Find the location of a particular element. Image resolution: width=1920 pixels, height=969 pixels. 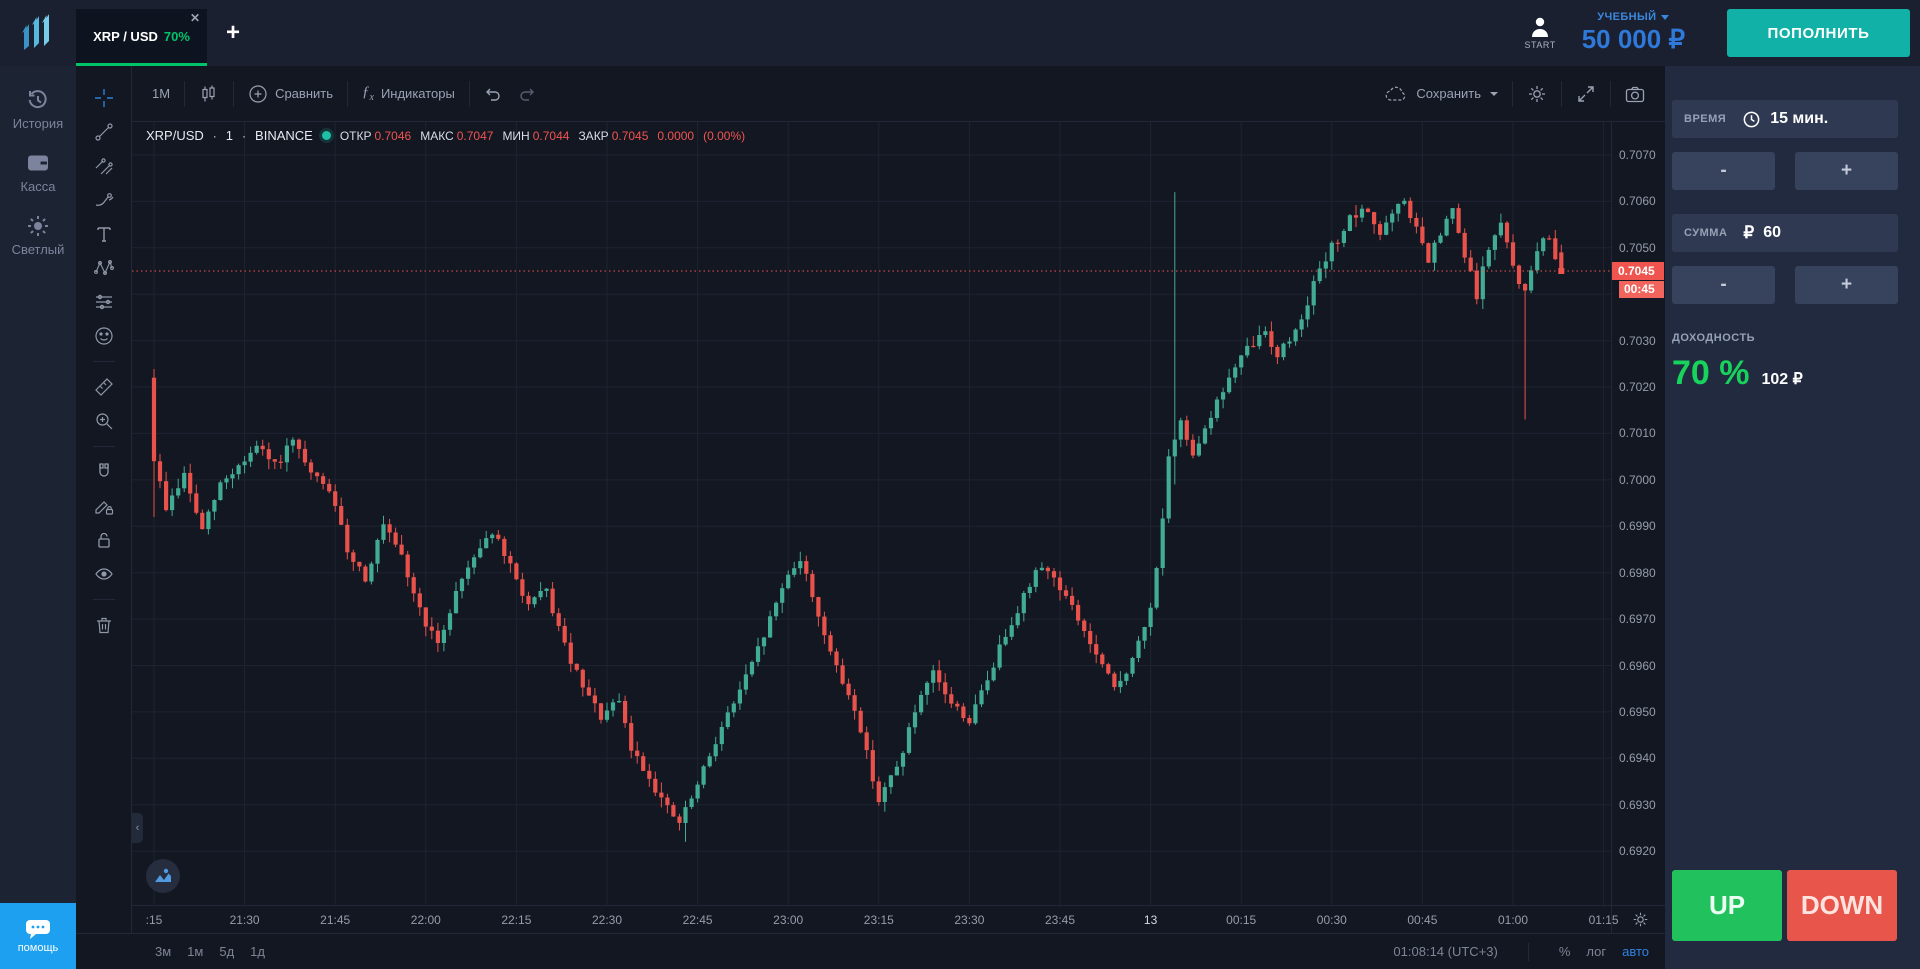

price-tick-label: 0.6990 is located at coordinates (1637, 526).